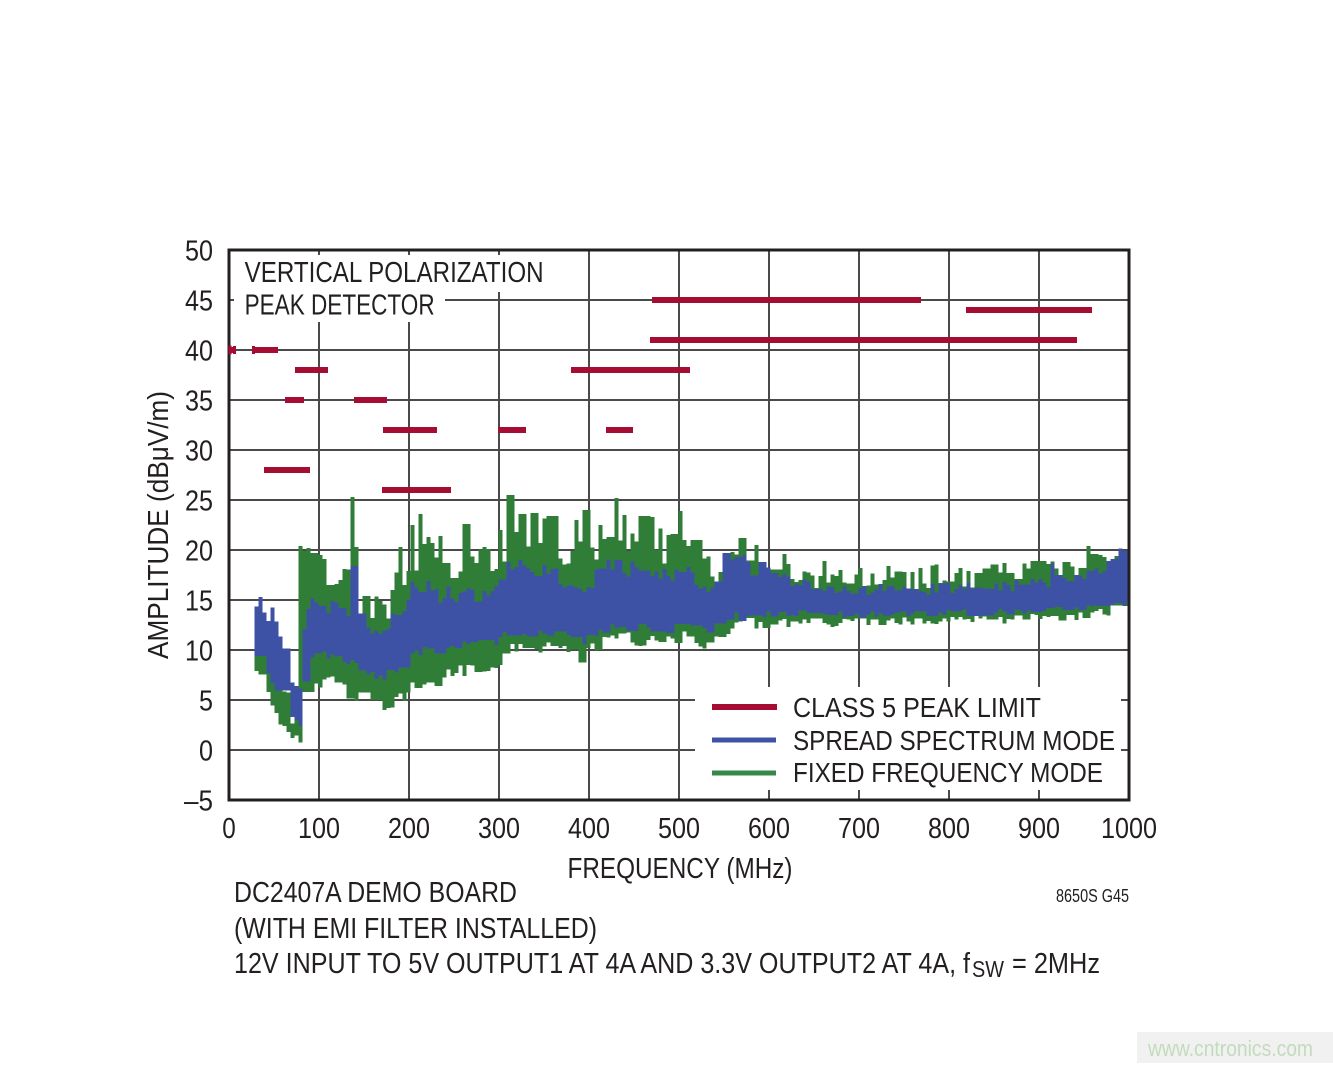  Describe the element at coordinates (394, 273) in the screenshot. I see `svg-text: VERTICAL POLARIZATION` at that location.